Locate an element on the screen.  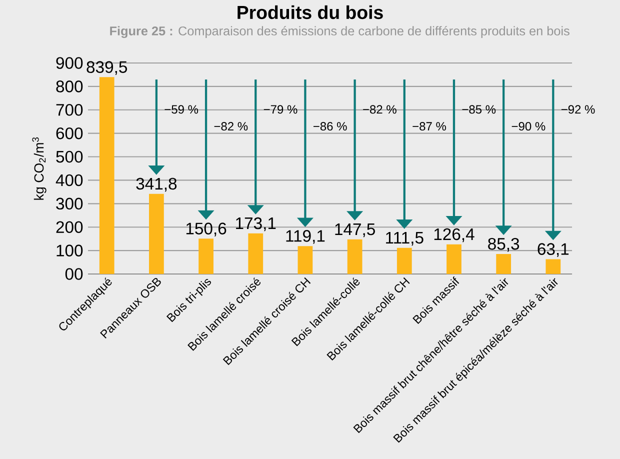
data-label: 63,1 is located at coordinates (553, 250).